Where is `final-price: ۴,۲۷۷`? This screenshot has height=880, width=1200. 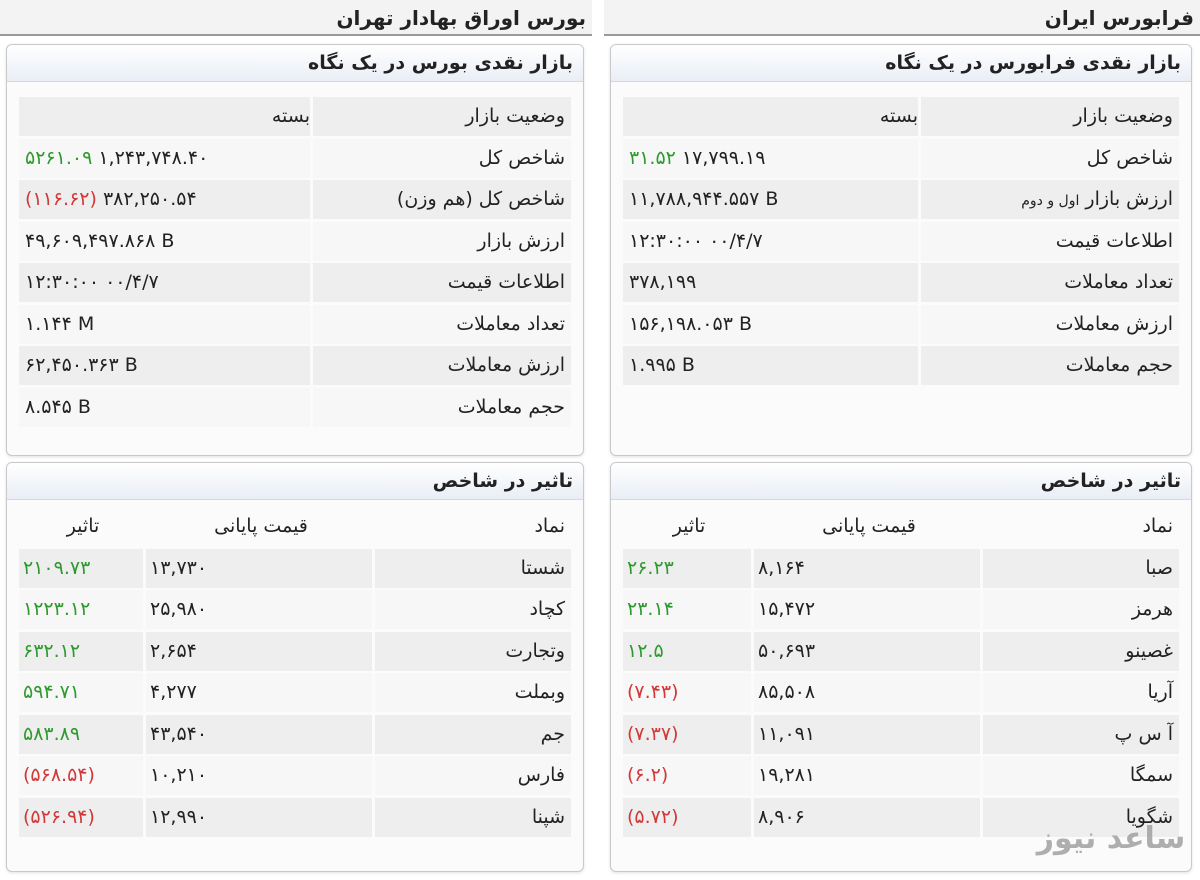 final-price: ۴,۲۷۷ is located at coordinates (259, 692).